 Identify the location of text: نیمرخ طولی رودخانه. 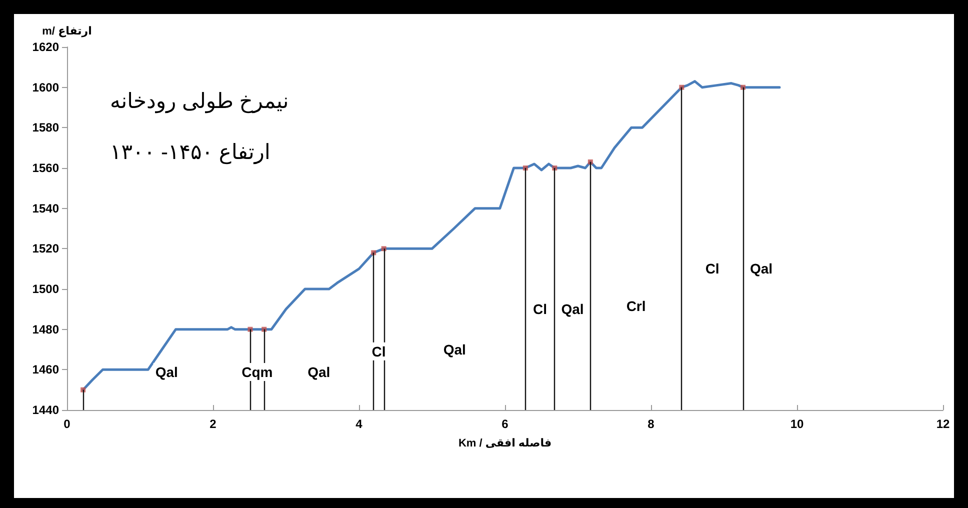
(199, 102).